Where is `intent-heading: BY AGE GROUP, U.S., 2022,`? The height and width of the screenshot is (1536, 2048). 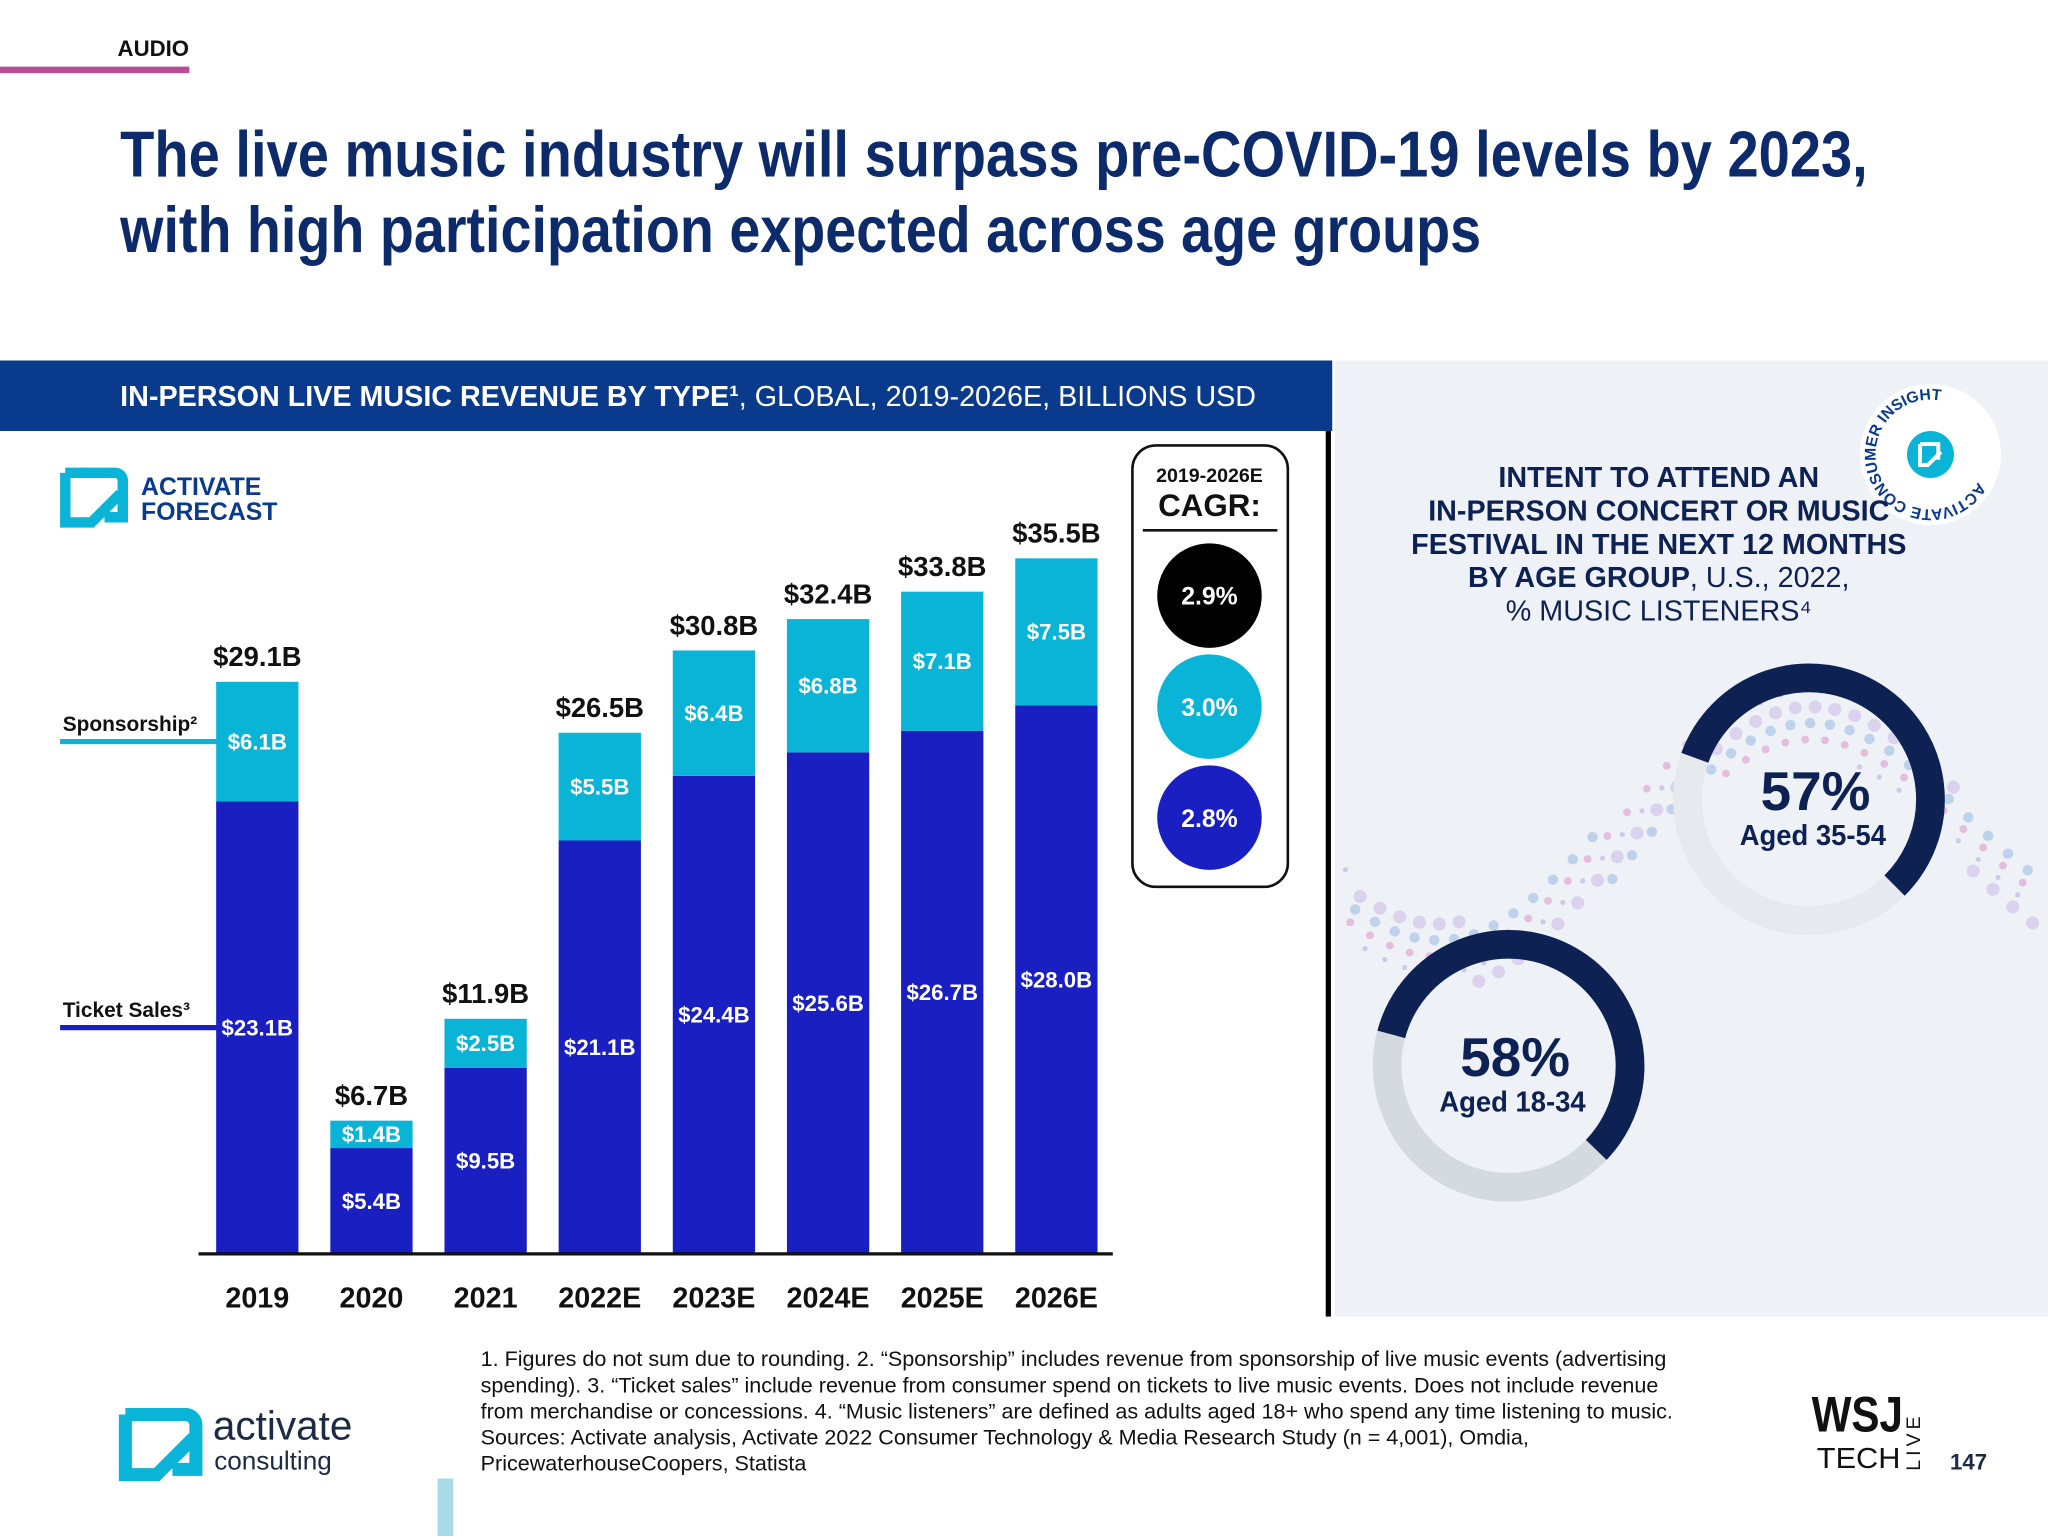
intent-heading: BY AGE GROUP, U.S., 2022, is located at coordinates (1658, 578).